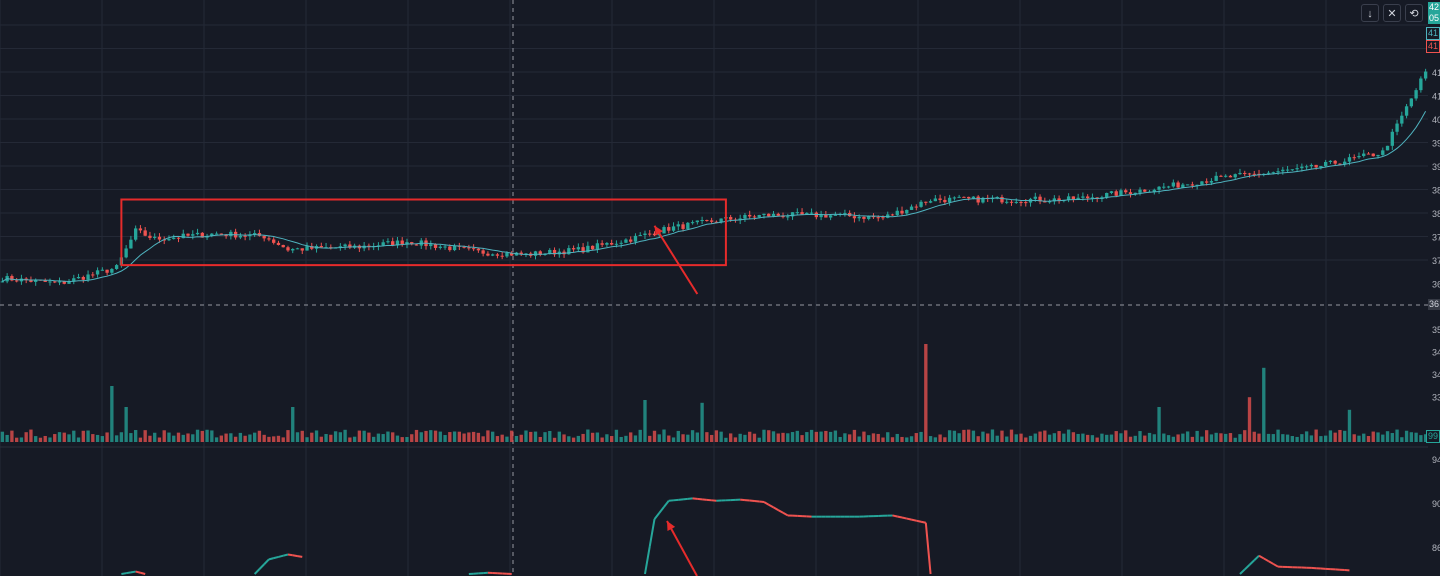 The height and width of the screenshot is (576, 1440). I want to click on price-axis-tick-label: 36, so click(1436, 285).